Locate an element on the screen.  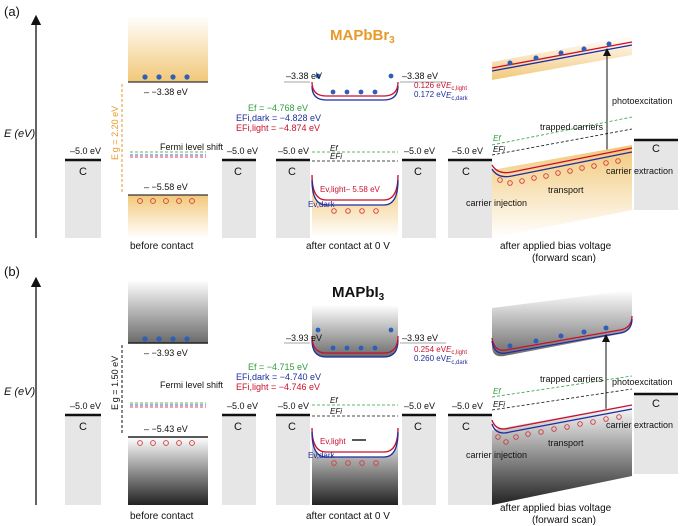
bandgap-label: E g = 2.20 eV is located at coordinates (115, 133).